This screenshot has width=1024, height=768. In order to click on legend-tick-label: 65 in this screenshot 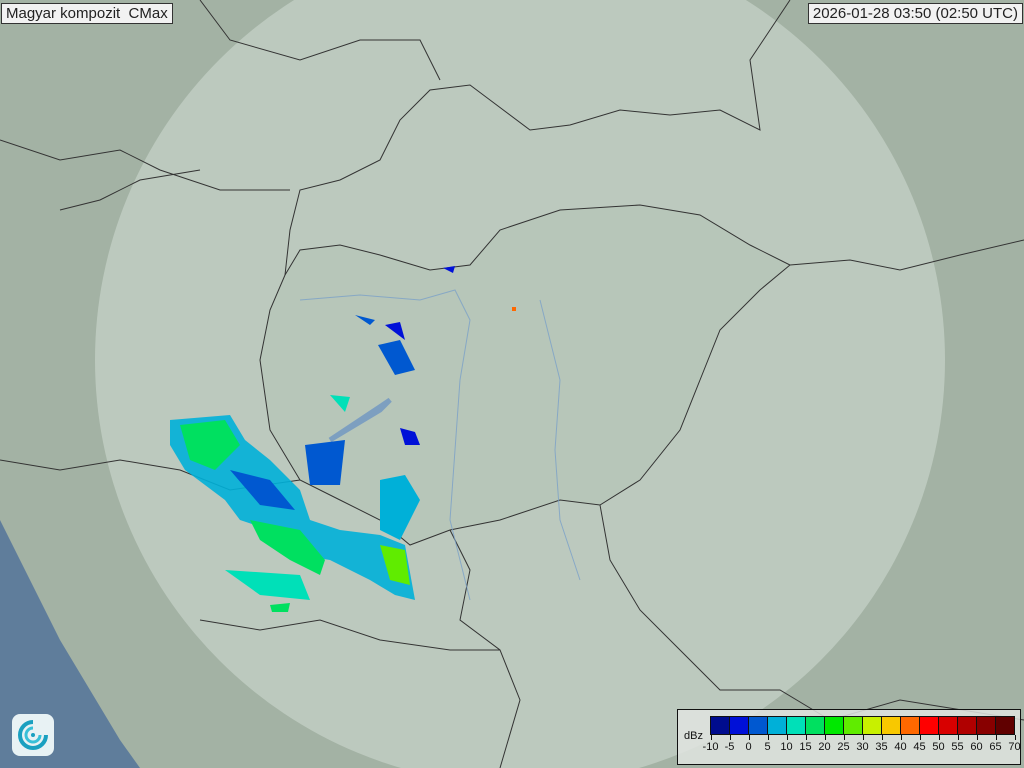, I will do `click(996, 744)`.